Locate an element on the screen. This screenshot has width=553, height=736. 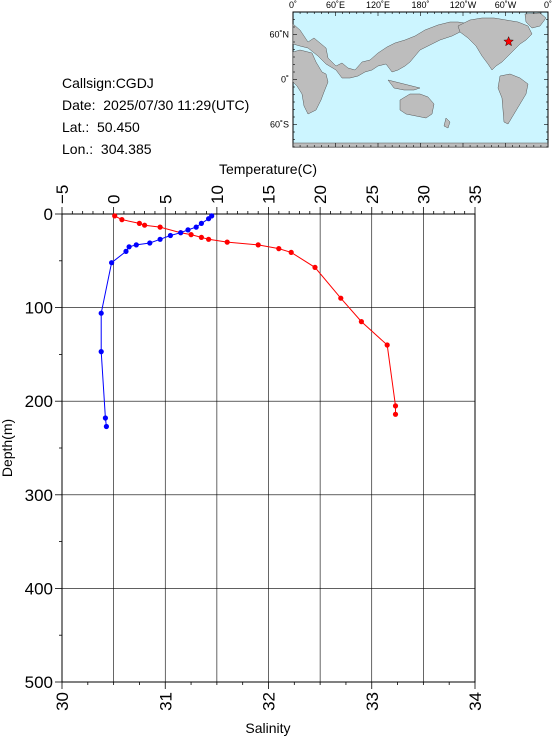
salinity-tick-label: 33 is located at coordinates (372, 701).